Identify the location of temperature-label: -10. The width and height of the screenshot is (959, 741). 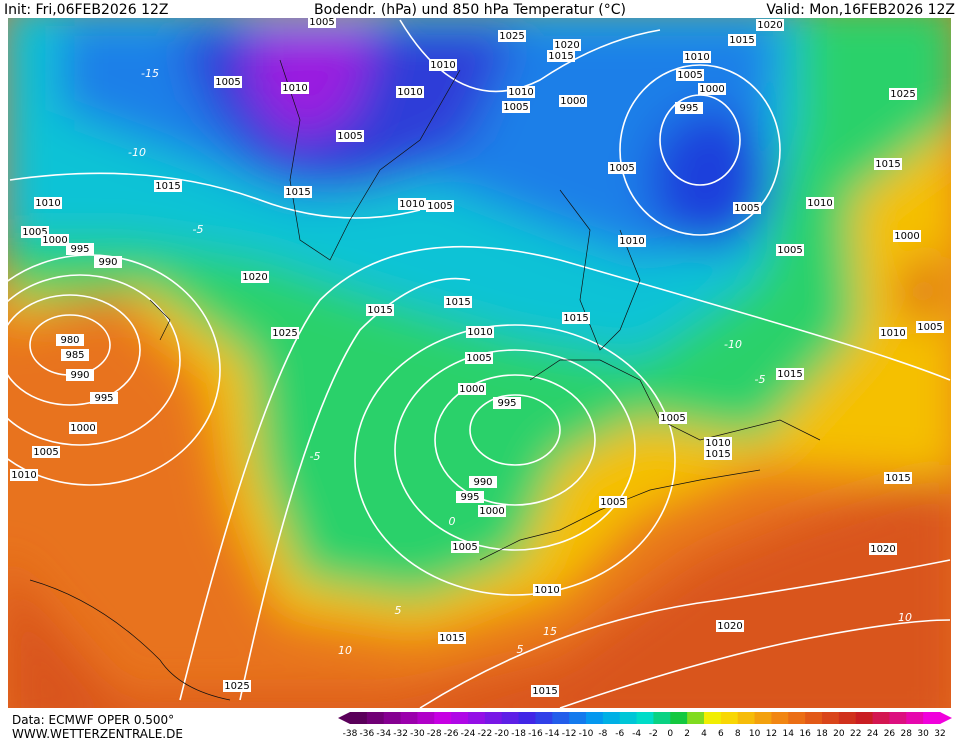
(137, 152).